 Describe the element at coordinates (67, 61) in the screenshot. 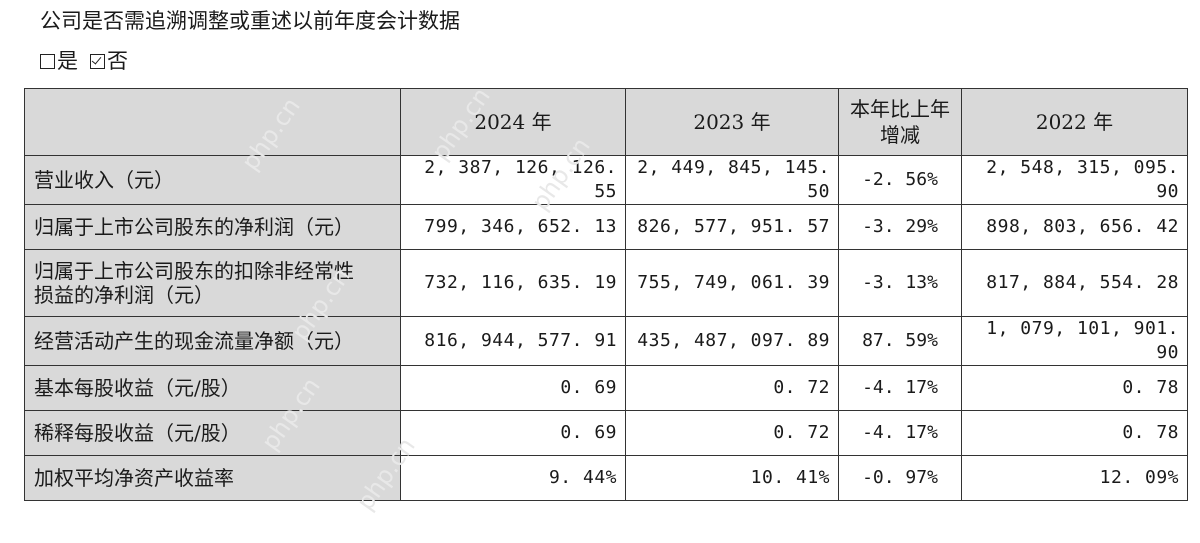

I see `option-yes-label: 是` at that location.